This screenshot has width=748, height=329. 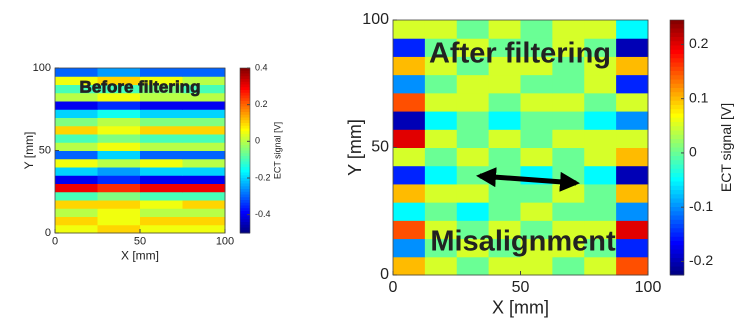 What do you see at coordinates (521, 287) in the screenshot?
I see `x-tick-label: 50` at bounding box center [521, 287].